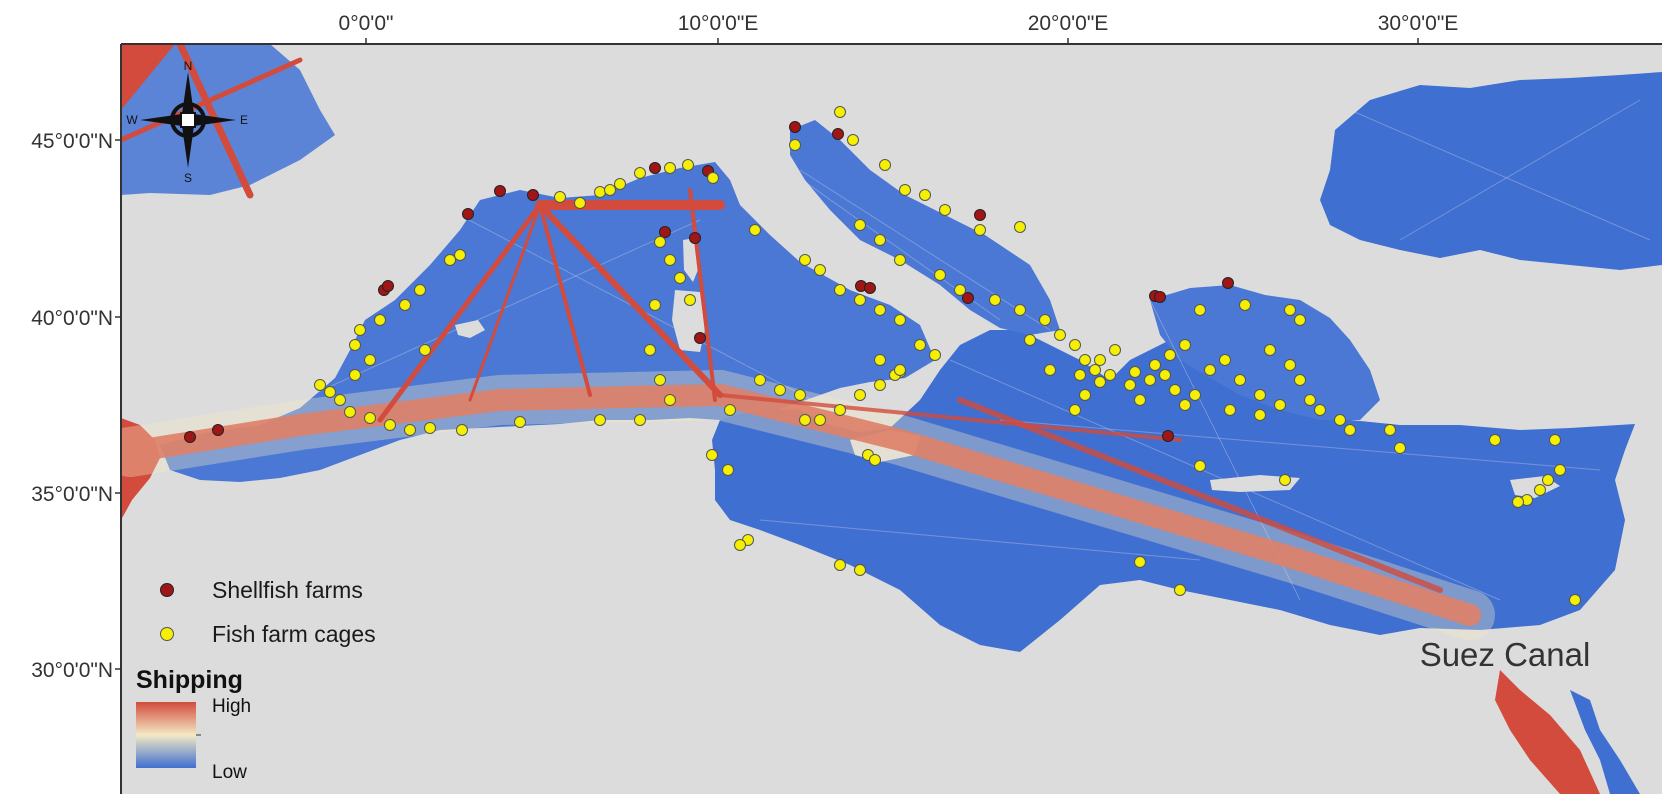 This screenshot has width=1662, height=799. I want to click on compass-w: W, so click(132, 120).